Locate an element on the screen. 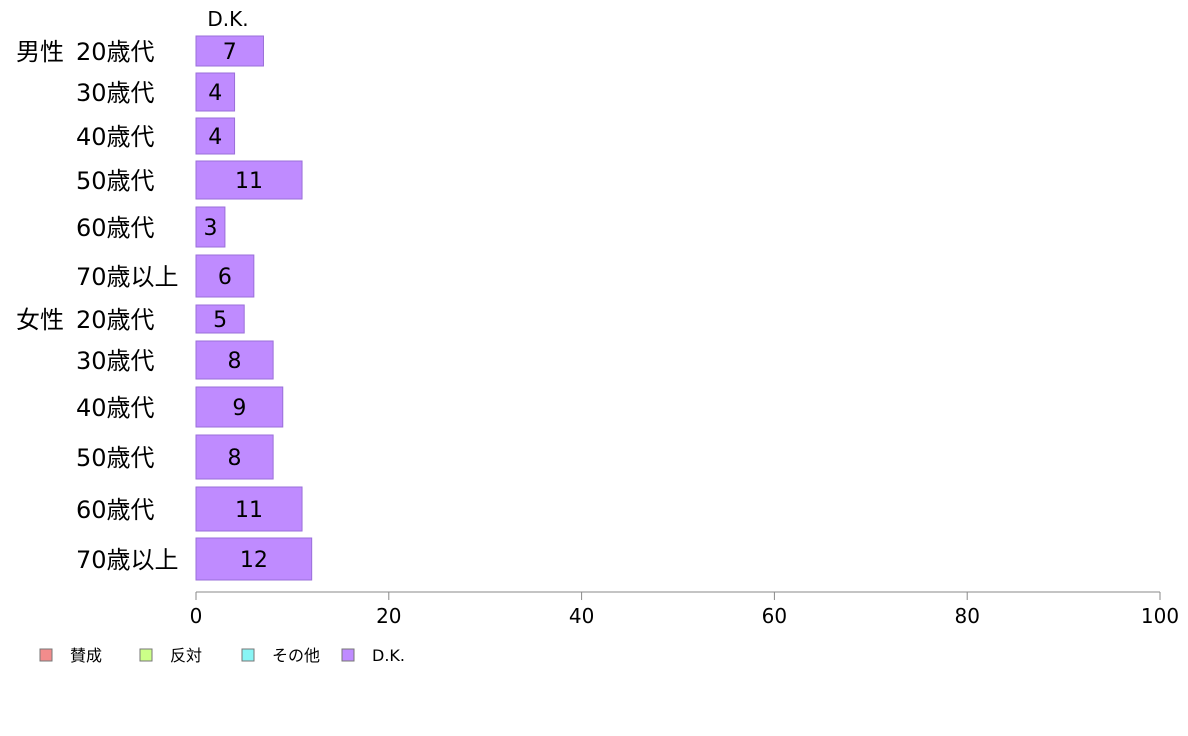 The height and width of the screenshot is (736, 1188). legend-label: 賛成 is located at coordinates (86, 655).